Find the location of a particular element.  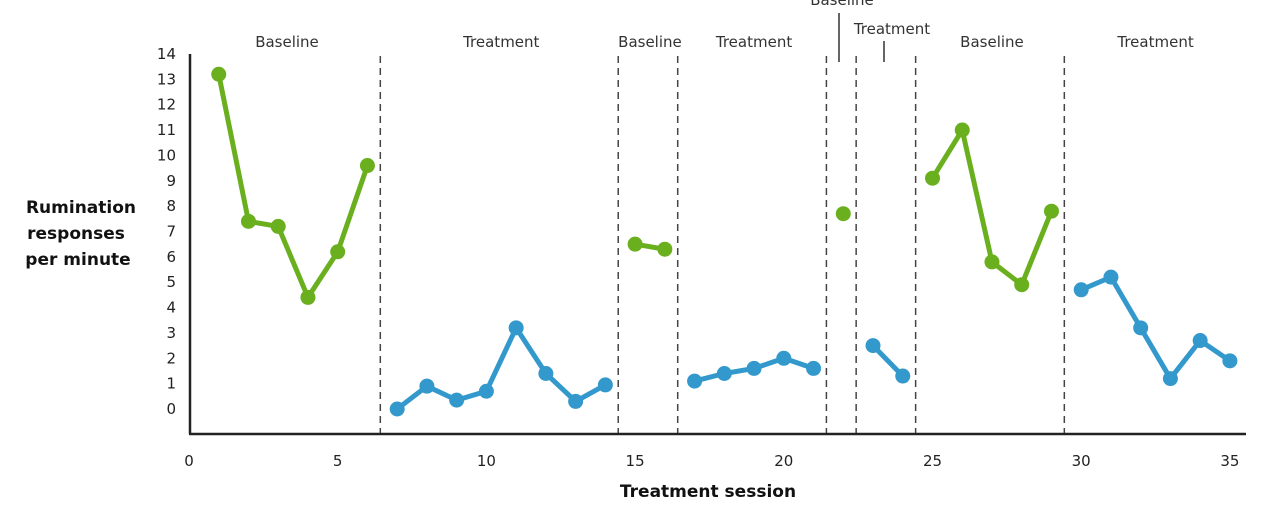

y-axis-title-line: responses is located at coordinates (76, 234).